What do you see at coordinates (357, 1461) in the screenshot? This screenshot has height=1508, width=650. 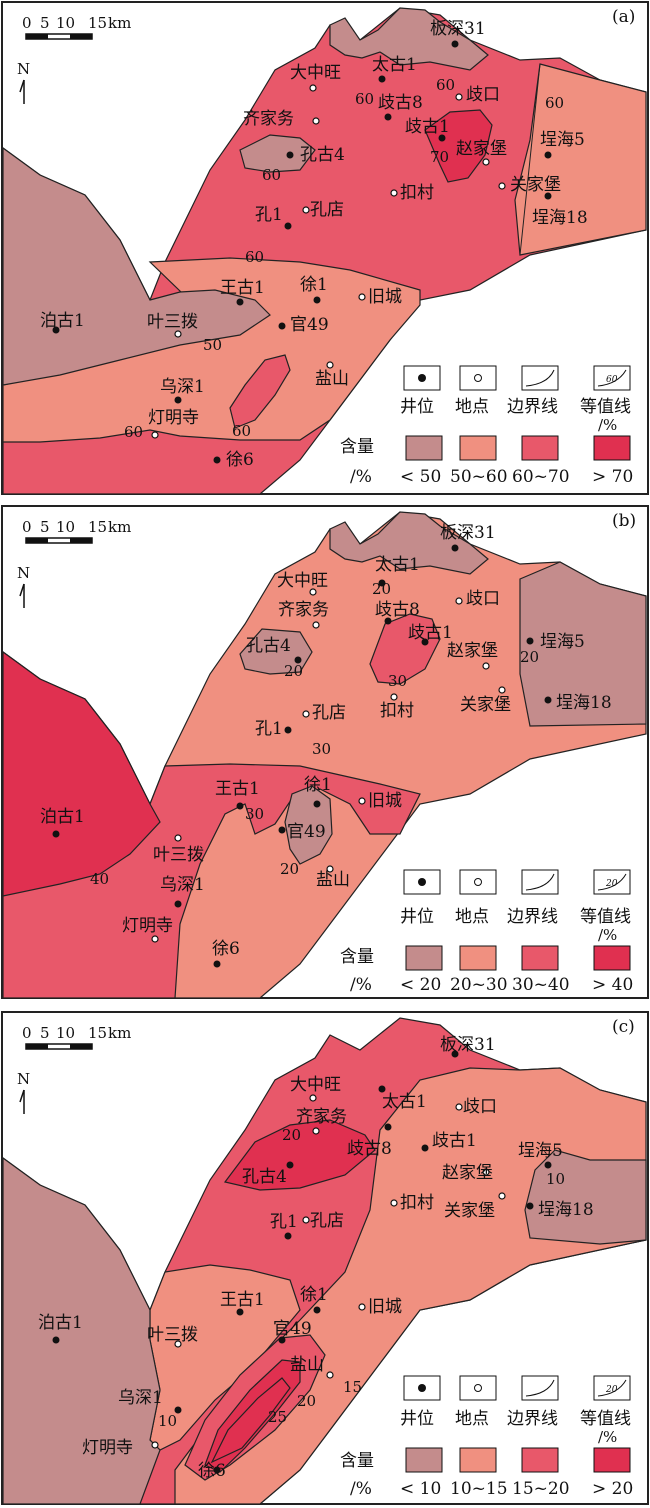 I see `svg-text: 含量` at bounding box center [357, 1461].